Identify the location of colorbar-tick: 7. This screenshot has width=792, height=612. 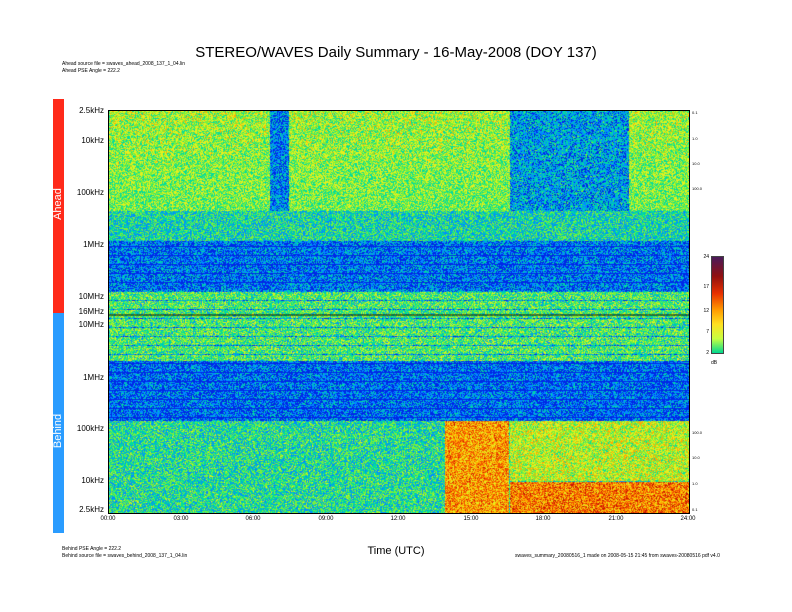
(707, 332).